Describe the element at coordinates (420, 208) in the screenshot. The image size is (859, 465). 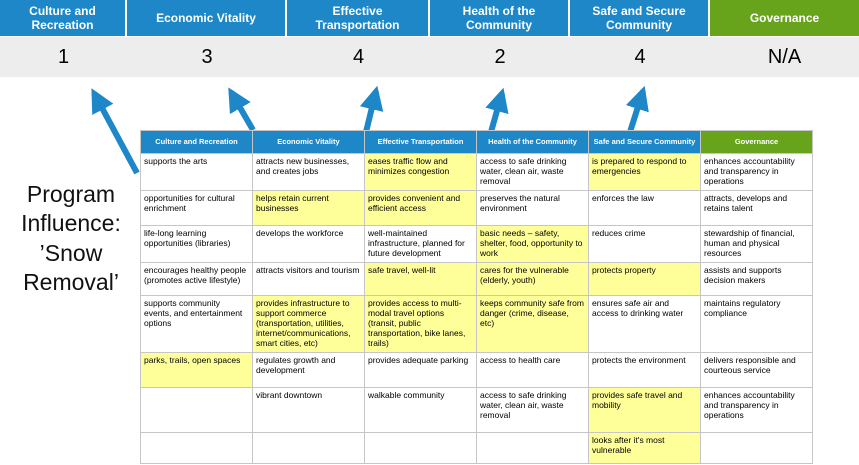
I see `table-cell-r2-c3: provides convenient and efficient access` at that location.